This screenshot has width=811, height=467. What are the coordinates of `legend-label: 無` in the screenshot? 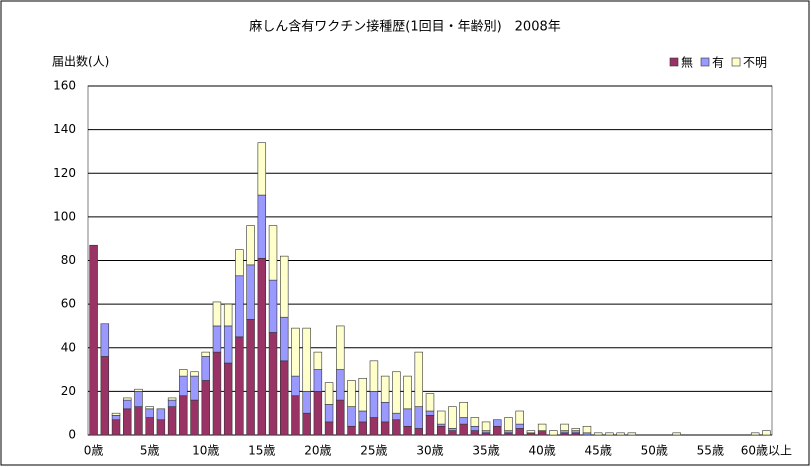 It's located at (687, 62).